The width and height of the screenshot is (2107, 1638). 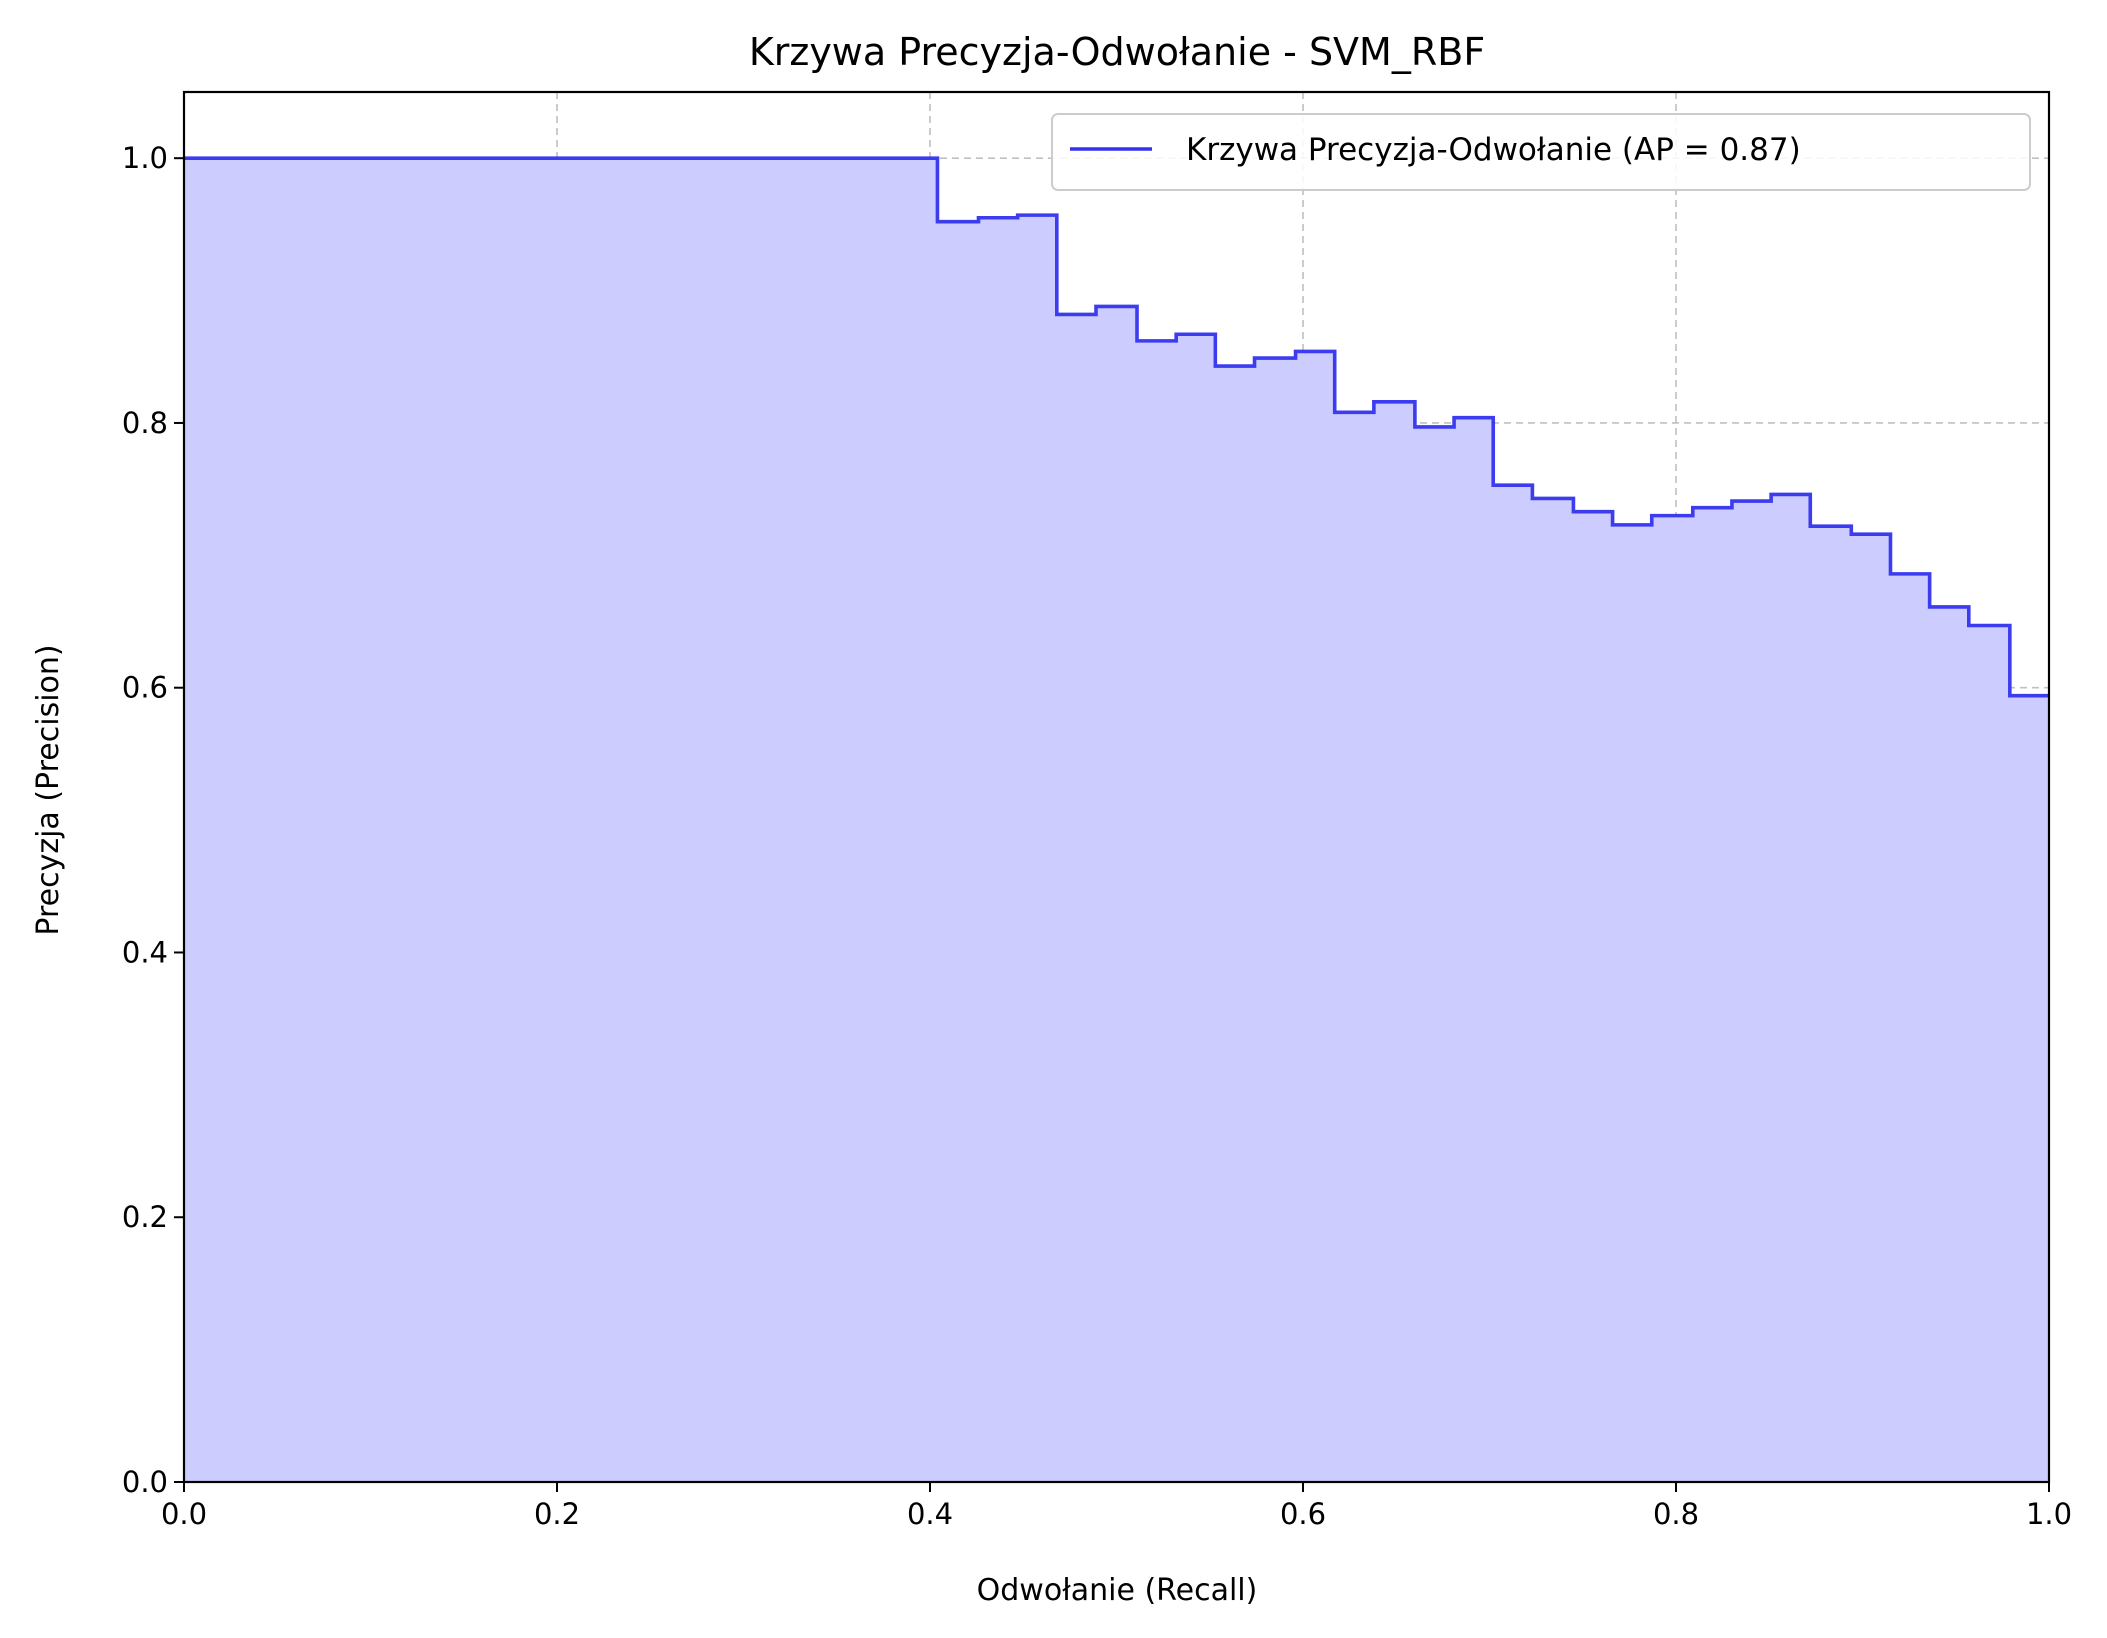 What do you see at coordinates (48, 789) in the screenshot?
I see `y-axis-title: Precyzja (Precision)` at bounding box center [48, 789].